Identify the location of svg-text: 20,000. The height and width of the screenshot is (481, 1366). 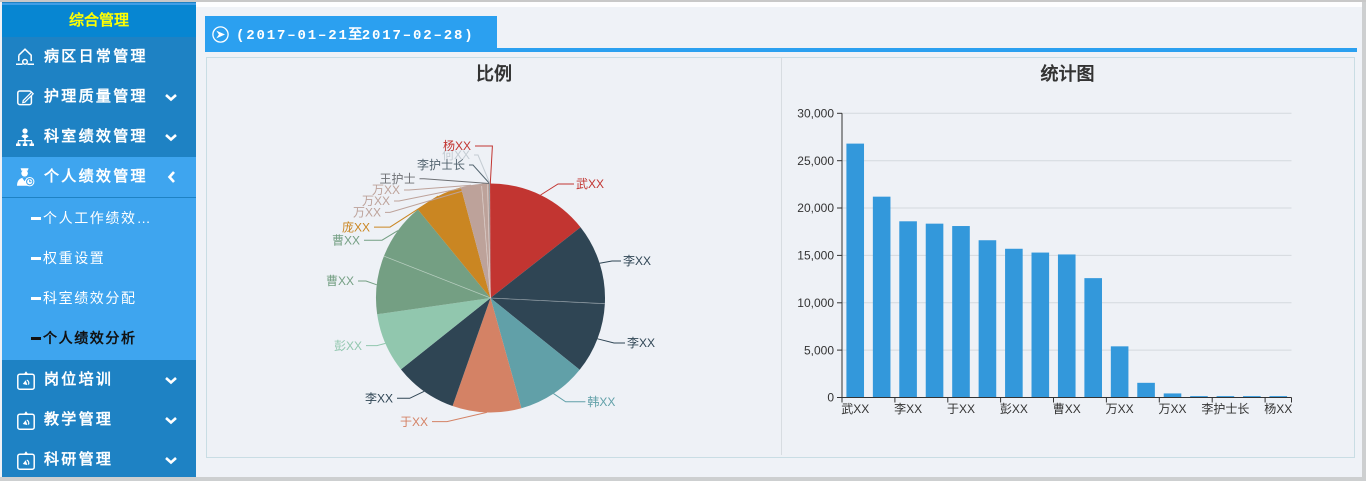
(815, 208).